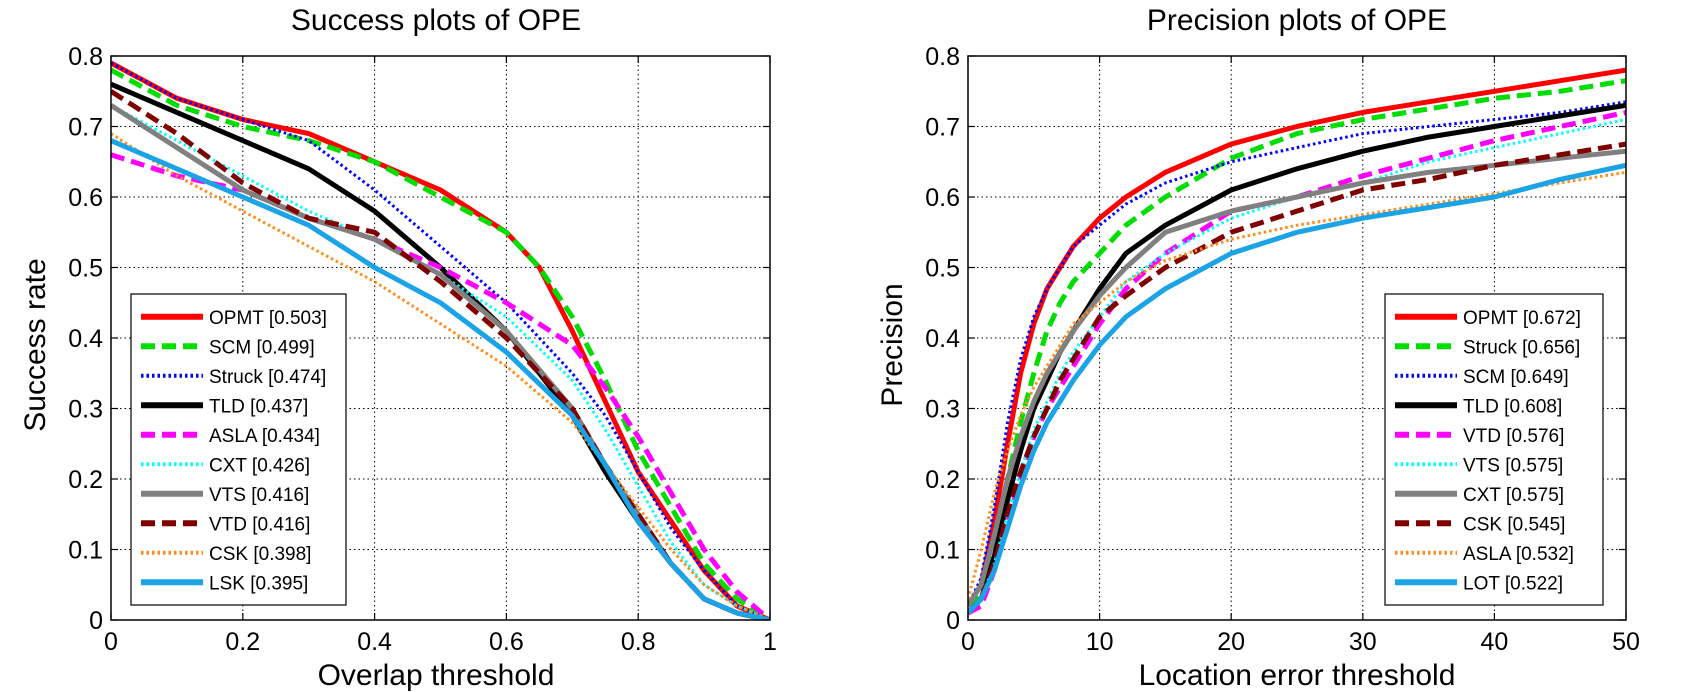 This screenshot has width=1682, height=692. What do you see at coordinates (262, 347) in the screenshot?
I see `success-legend-label-1: SCM [0.499]` at bounding box center [262, 347].